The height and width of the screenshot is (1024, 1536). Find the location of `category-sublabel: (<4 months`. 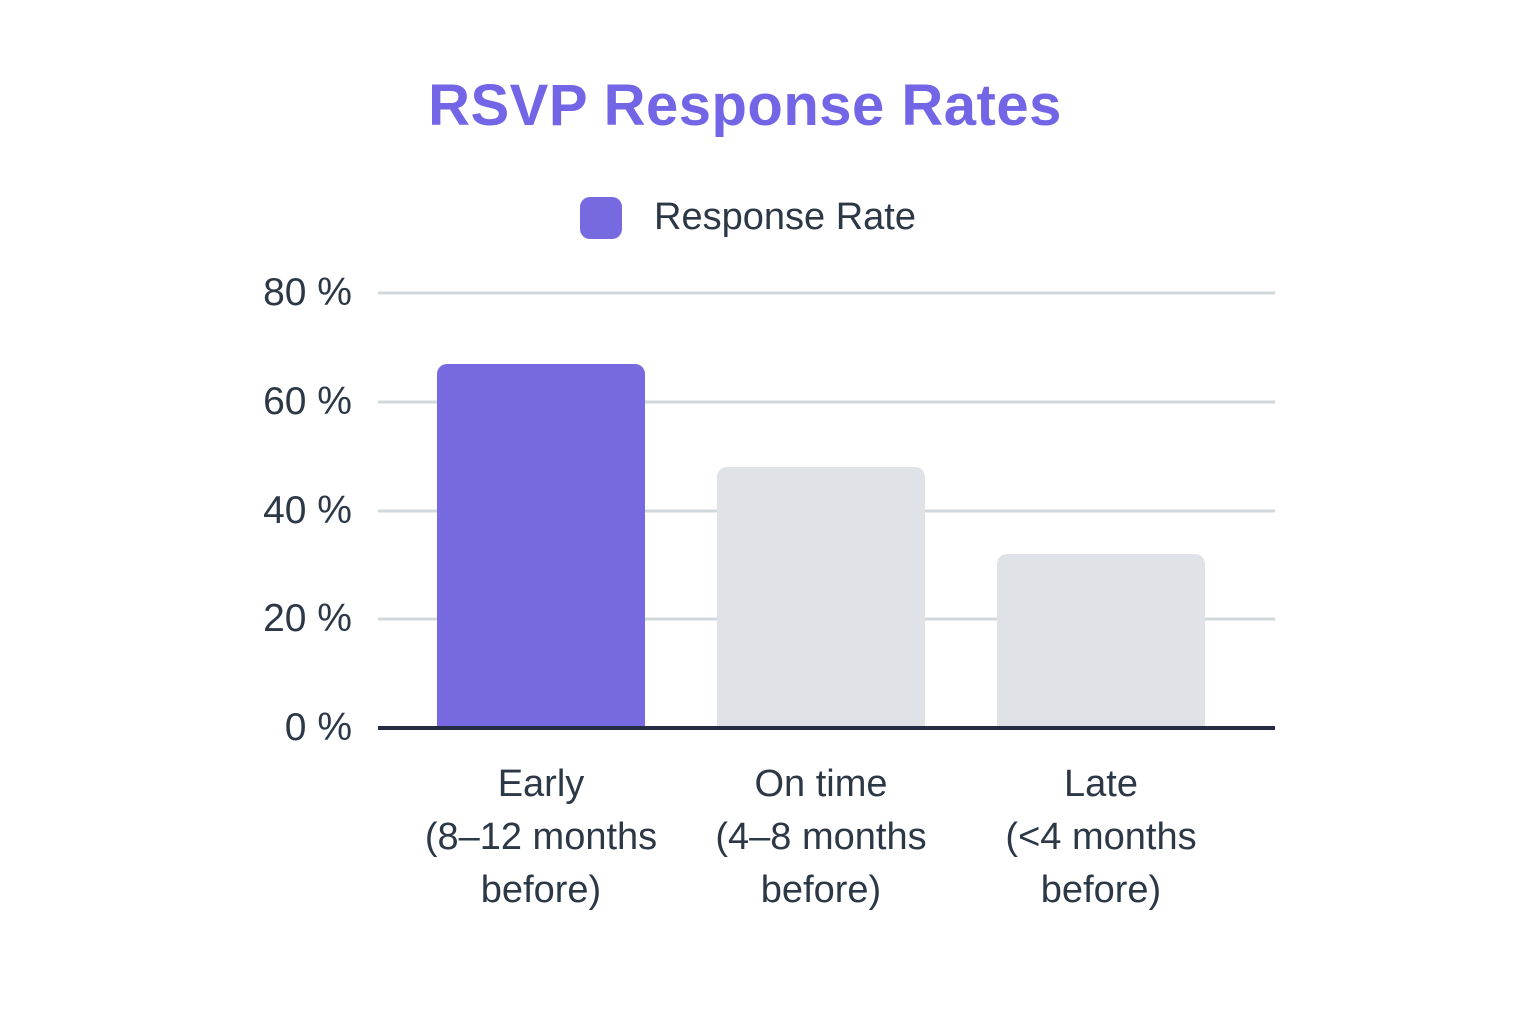

category-sublabel: (<4 months is located at coordinates (1101, 837).